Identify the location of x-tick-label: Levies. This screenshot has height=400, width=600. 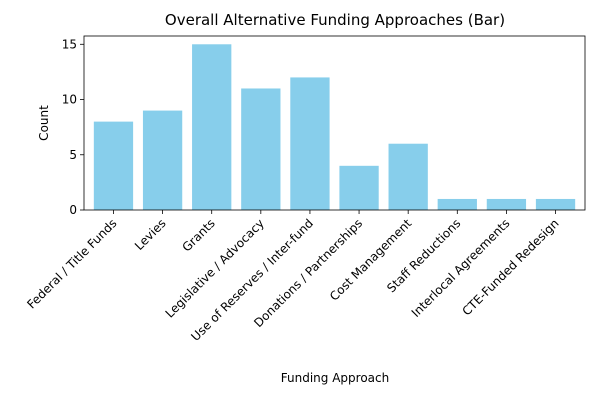
(150, 234).